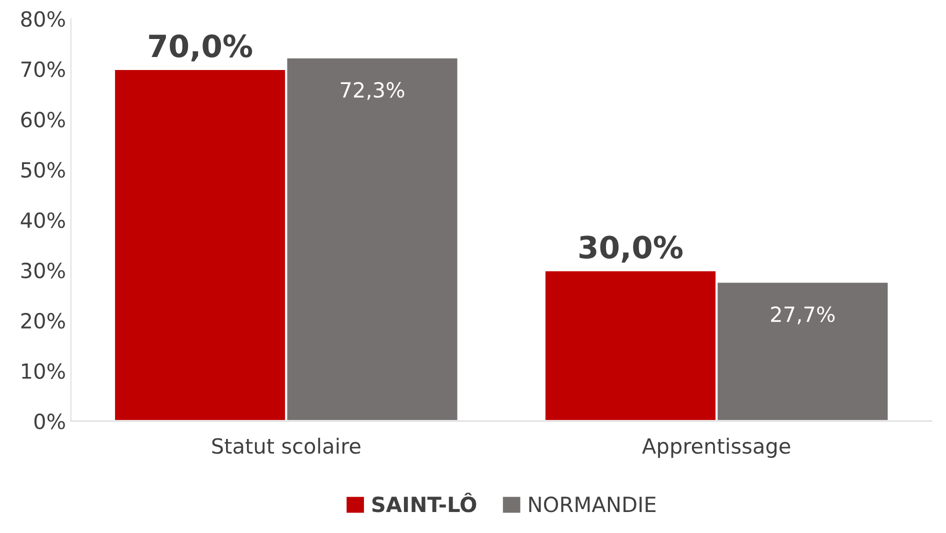 Image resolution: width=946 pixels, height=533 pixels. What do you see at coordinates (43, 371) in the screenshot?
I see `y-tick-label: 10%` at bounding box center [43, 371].